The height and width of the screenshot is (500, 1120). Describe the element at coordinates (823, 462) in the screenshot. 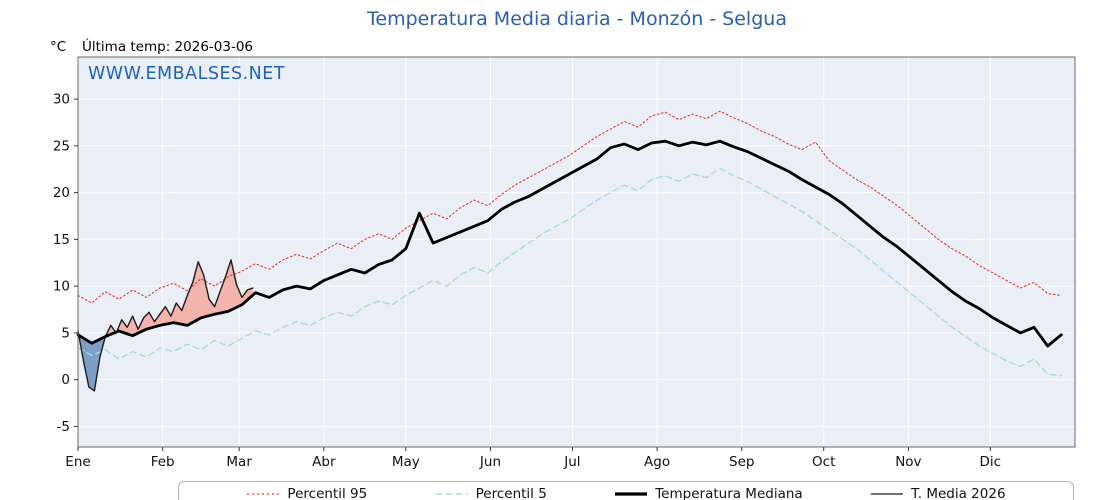

I see `x-tick-label: Oct` at that location.